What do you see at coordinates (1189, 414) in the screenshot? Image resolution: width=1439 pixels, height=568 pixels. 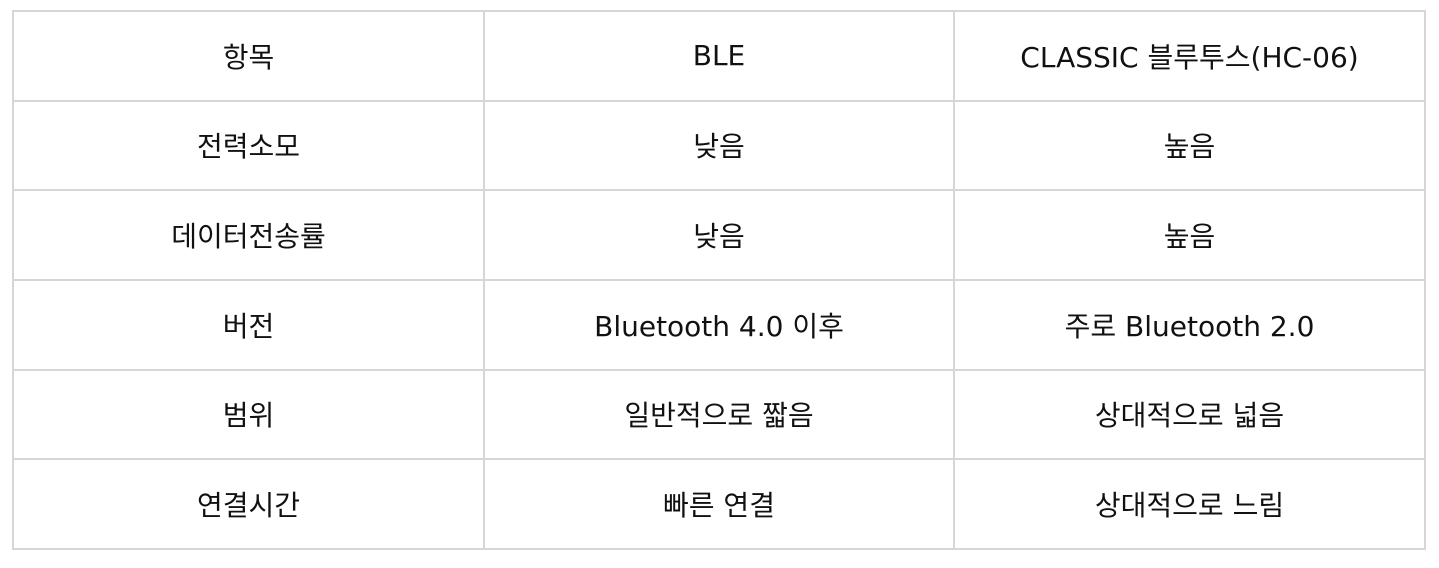 I see `classic-value: 상대적으로 넓음` at bounding box center [1189, 414].